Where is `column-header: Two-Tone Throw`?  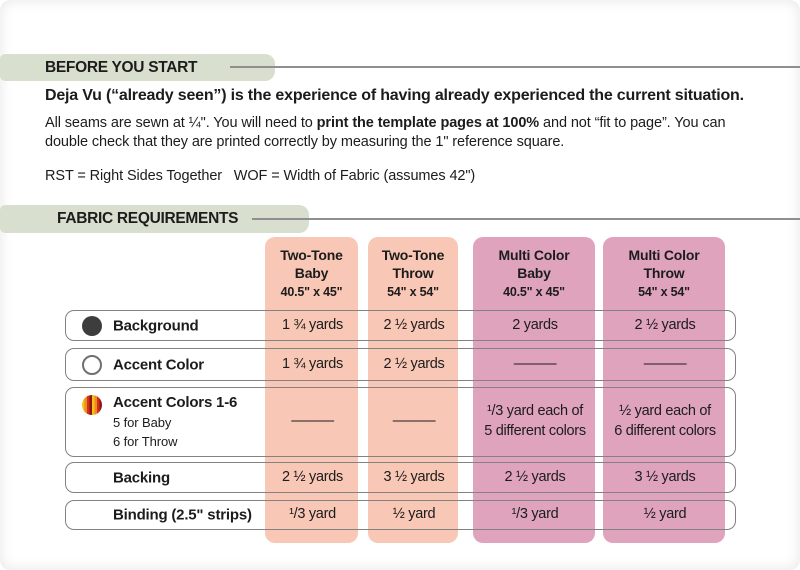 column-header: Two-Tone Throw is located at coordinates (413, 264).